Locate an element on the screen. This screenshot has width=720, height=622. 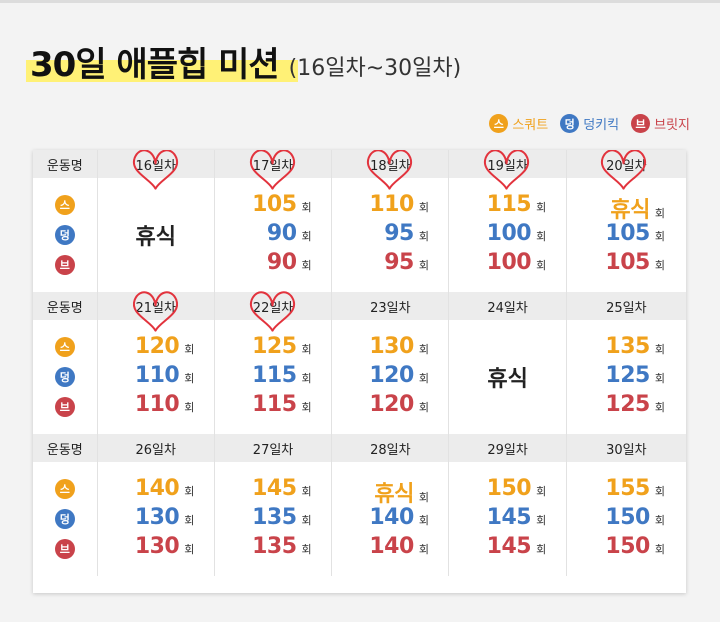
day-header: 21일차 is located at coordinates (156, 306).